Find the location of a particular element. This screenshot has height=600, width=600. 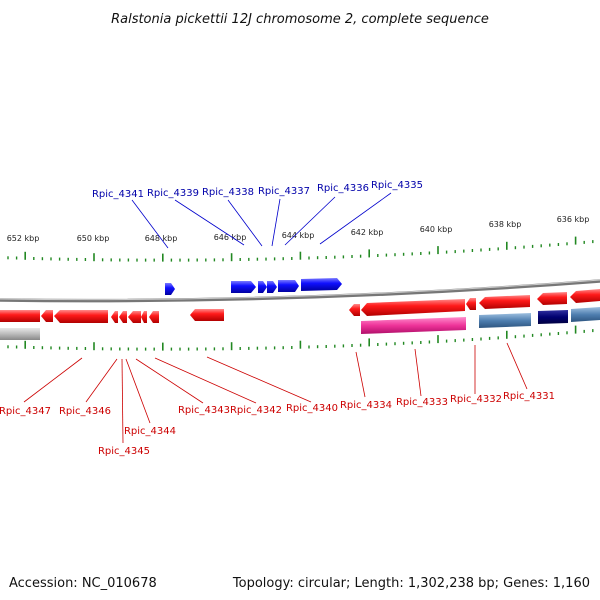

label-rpic-4343: Rpic_4343 is located at coordinates (204, 410).